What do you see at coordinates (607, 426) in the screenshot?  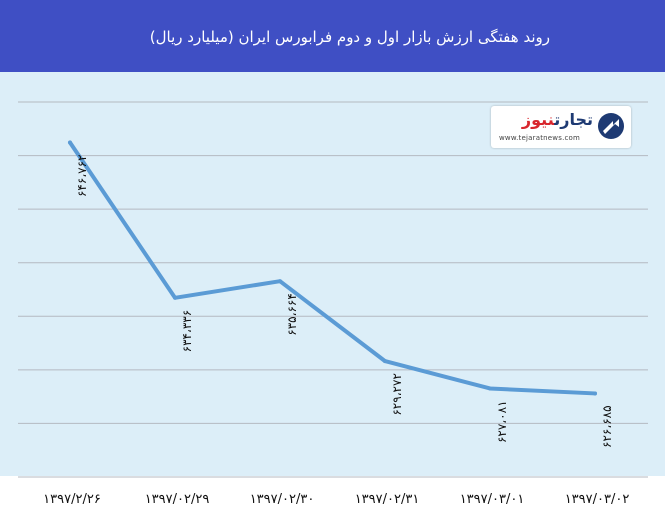 I see `data-label: ۶۲۶،۶۸۵` at bounding box center [607, 426].